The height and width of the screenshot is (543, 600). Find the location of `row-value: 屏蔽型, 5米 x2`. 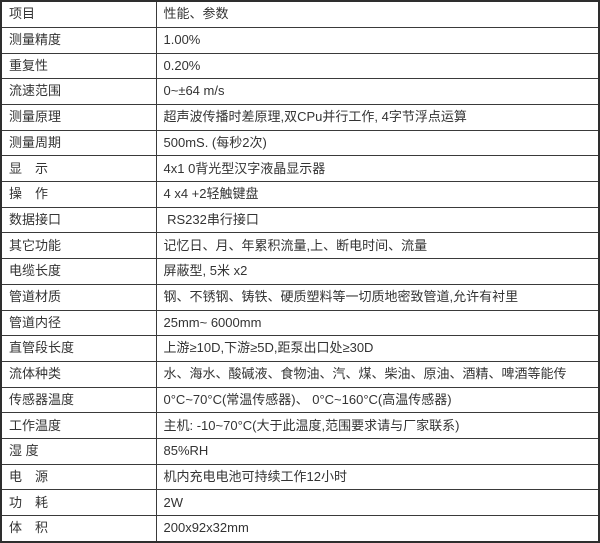

row-value: 屏蔽型, 5米 x2 is located at coordinates (377, 271).